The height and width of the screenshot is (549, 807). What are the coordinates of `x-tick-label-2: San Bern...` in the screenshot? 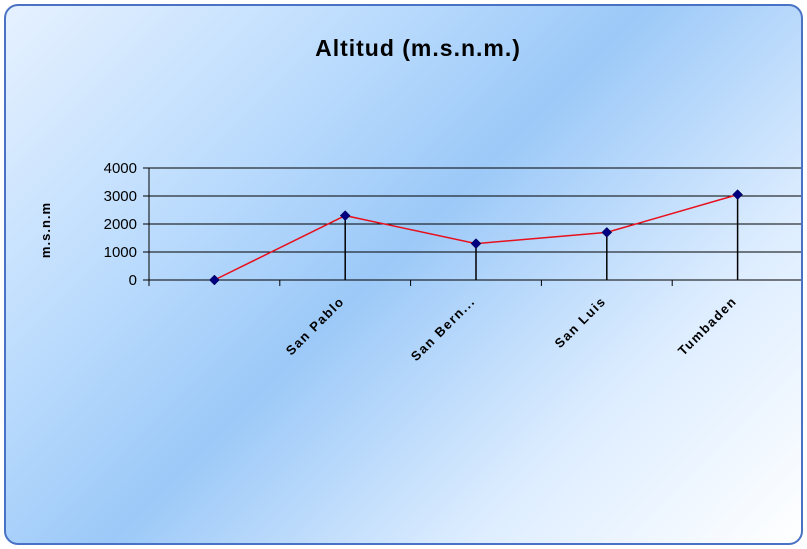 It's located at (443, 329).